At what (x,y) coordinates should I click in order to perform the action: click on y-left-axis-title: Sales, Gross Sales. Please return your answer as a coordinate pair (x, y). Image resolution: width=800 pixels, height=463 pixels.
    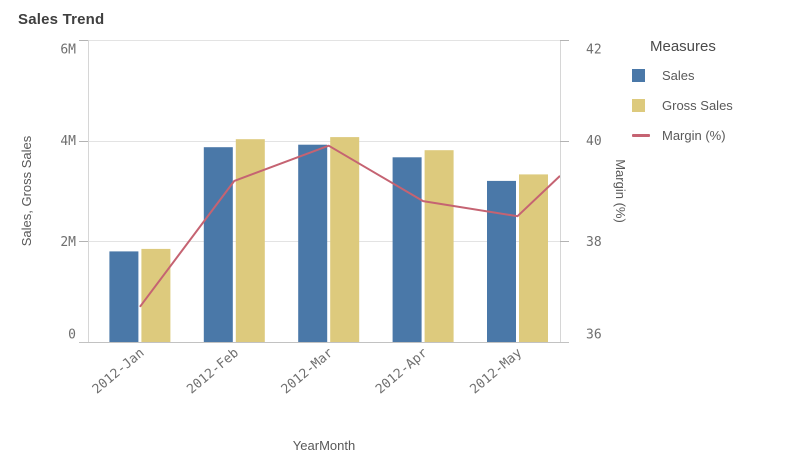
    Looking at the image, I should click on (26, 190).